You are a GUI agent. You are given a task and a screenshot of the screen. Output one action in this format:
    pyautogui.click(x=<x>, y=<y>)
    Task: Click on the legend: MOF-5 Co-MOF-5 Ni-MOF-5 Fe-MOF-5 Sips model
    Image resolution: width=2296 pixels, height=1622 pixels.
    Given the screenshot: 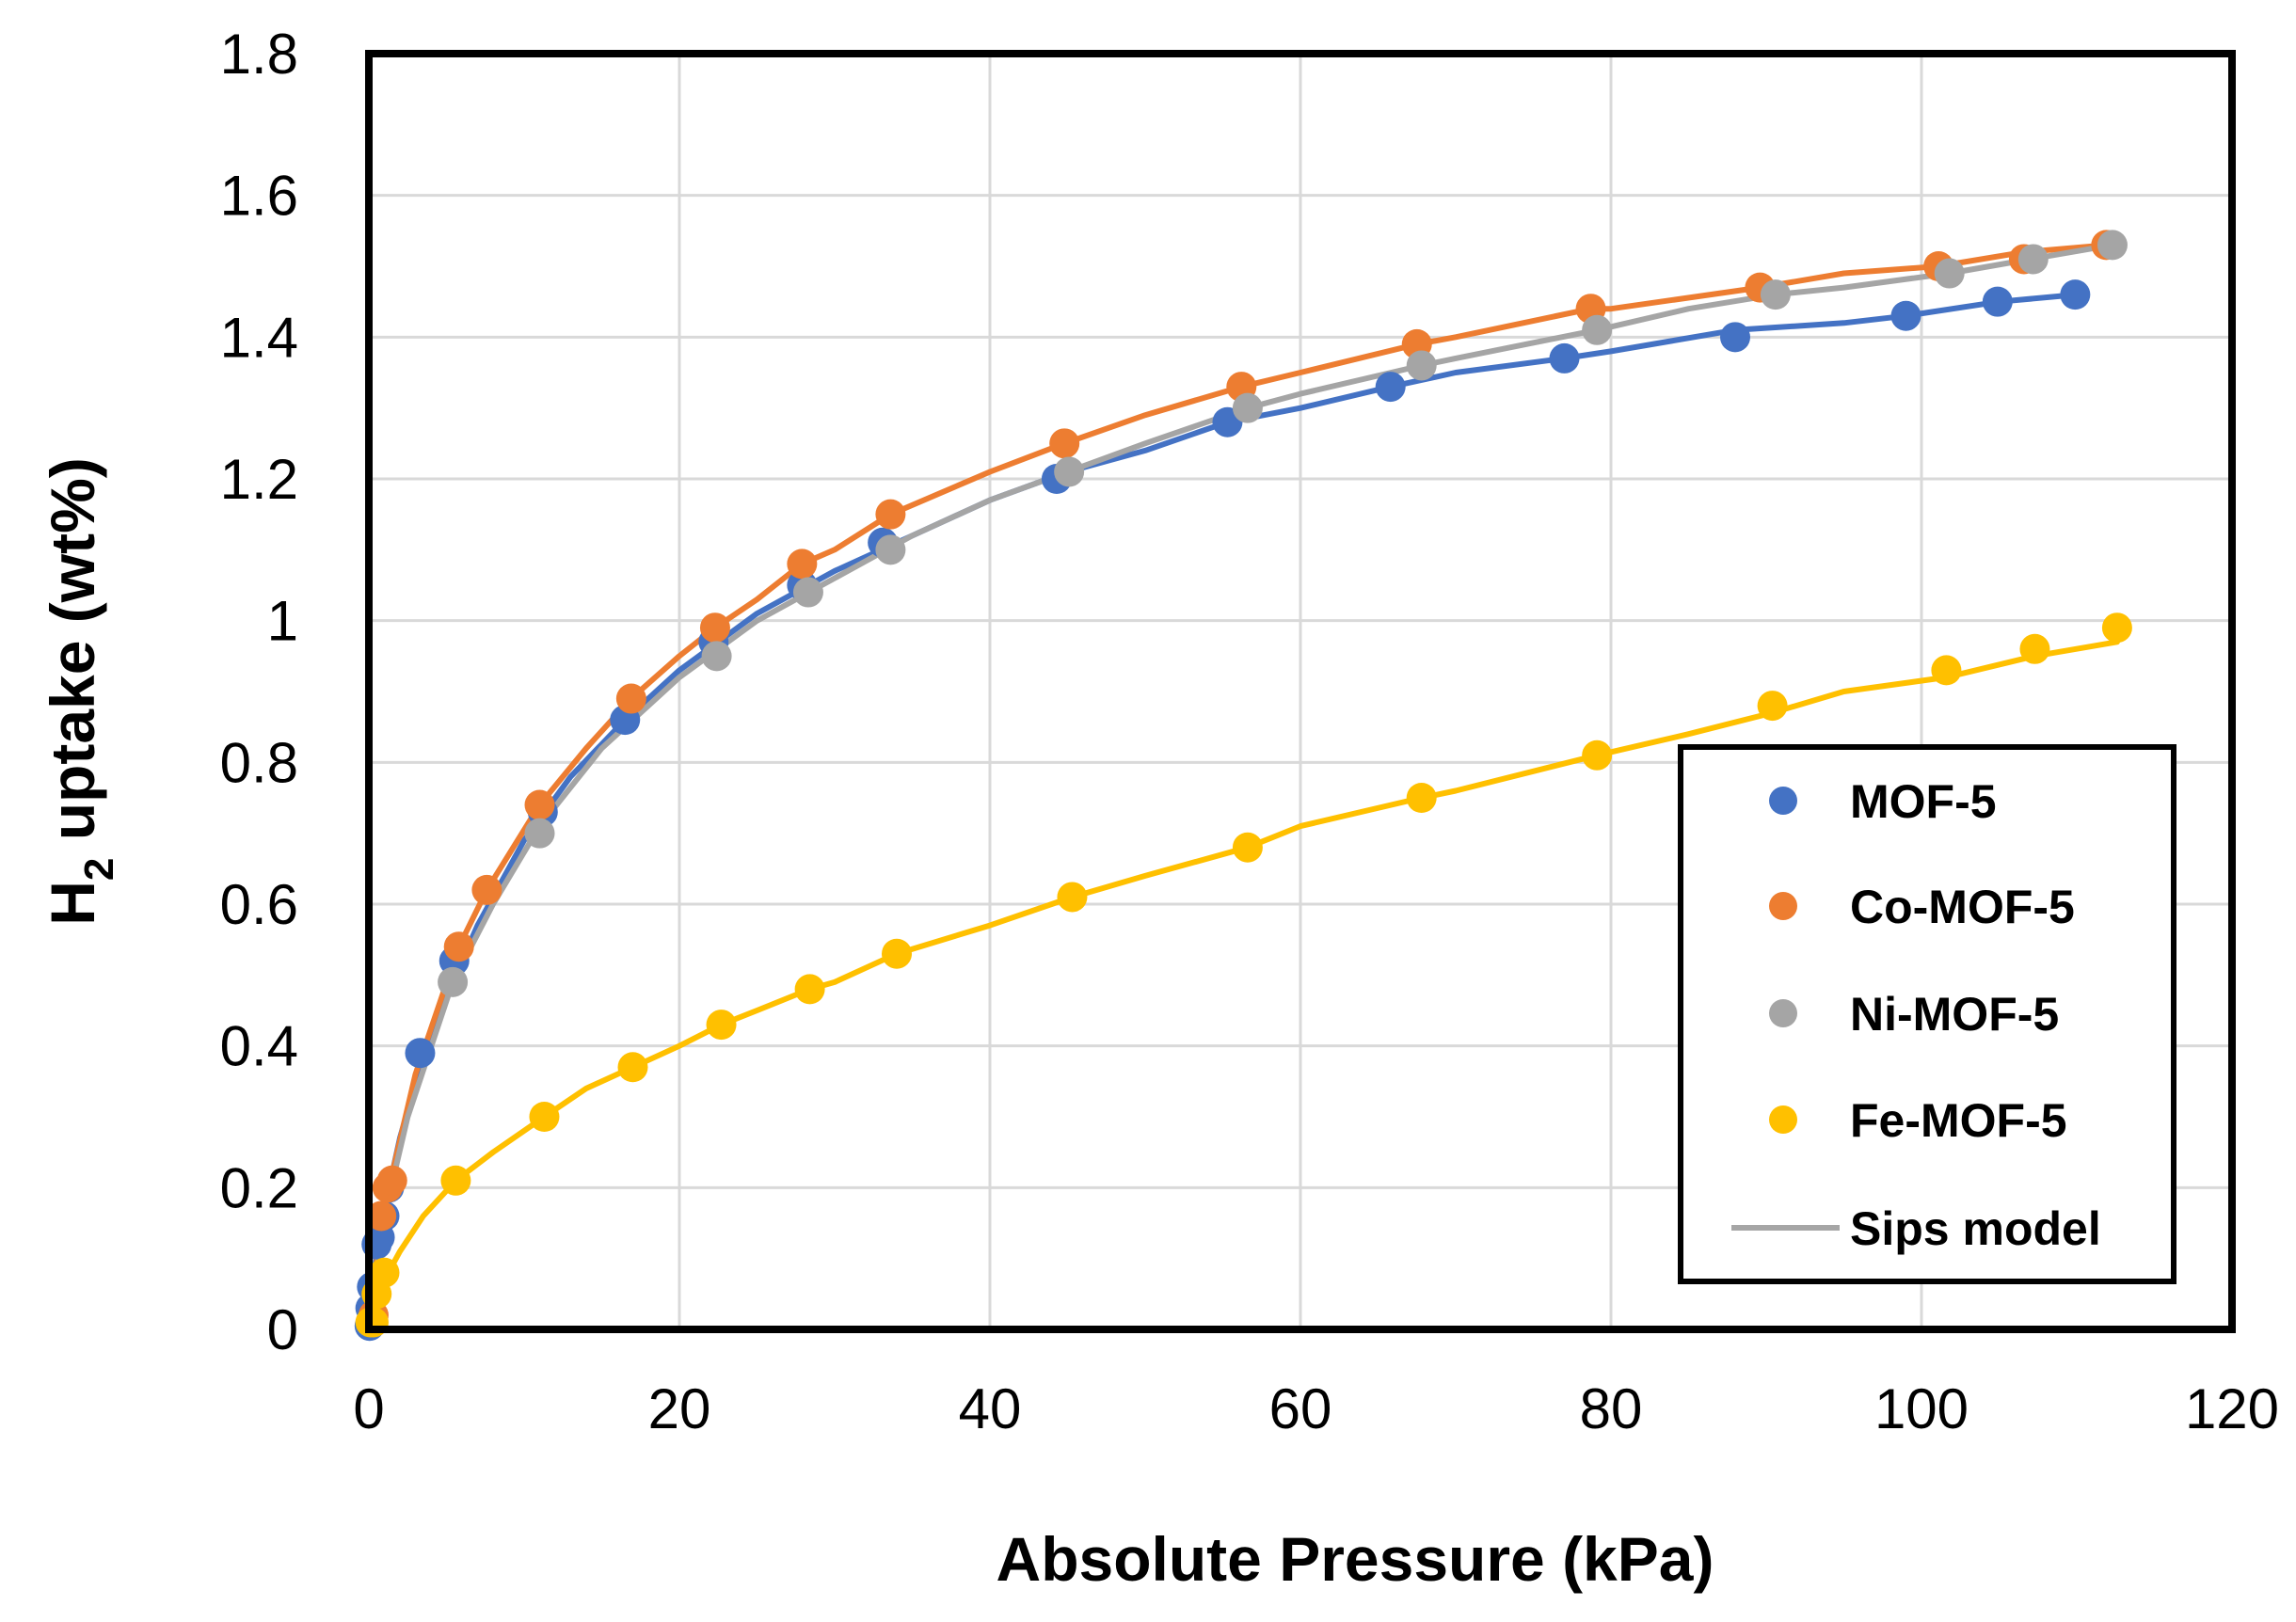 What is the action you would take?
    pyautogui.click(x=1927, y=1014)
    